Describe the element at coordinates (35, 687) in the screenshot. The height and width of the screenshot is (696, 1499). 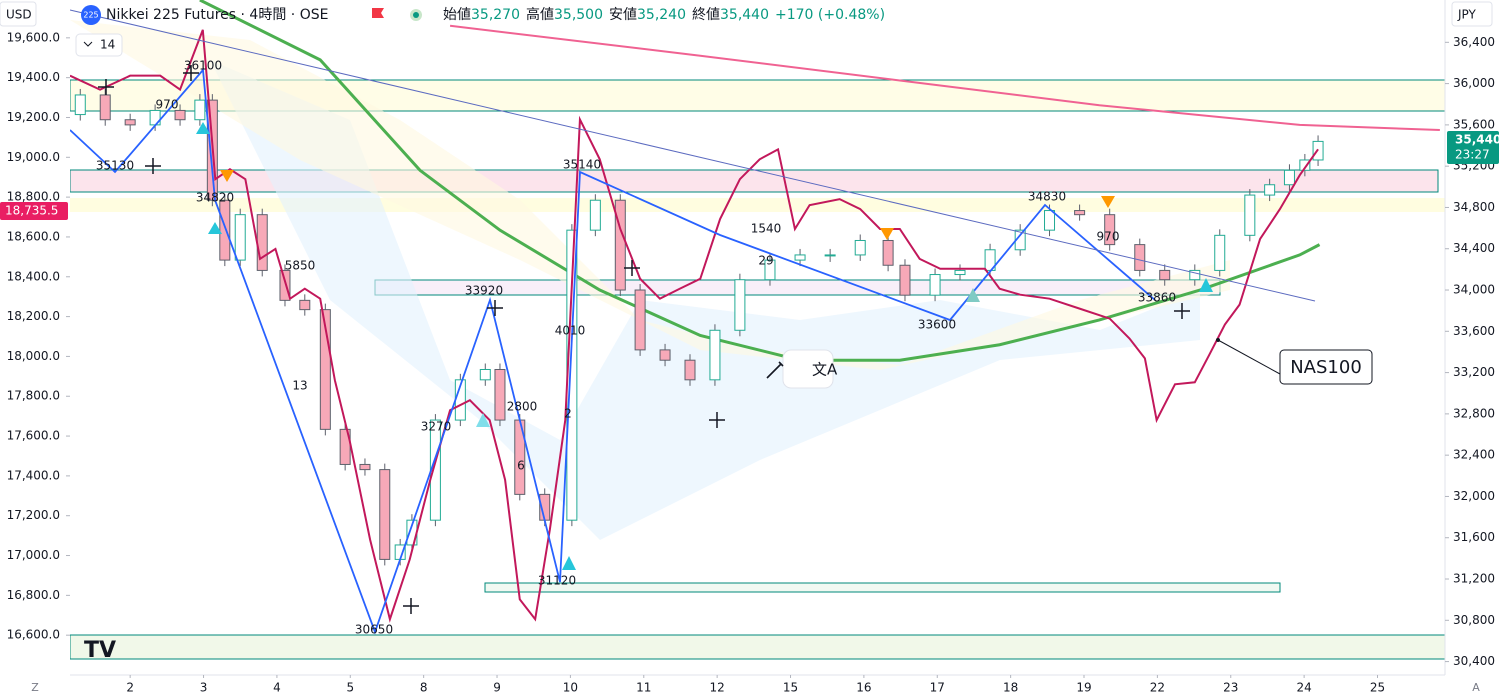
I see `corner-left: Z` at that location.